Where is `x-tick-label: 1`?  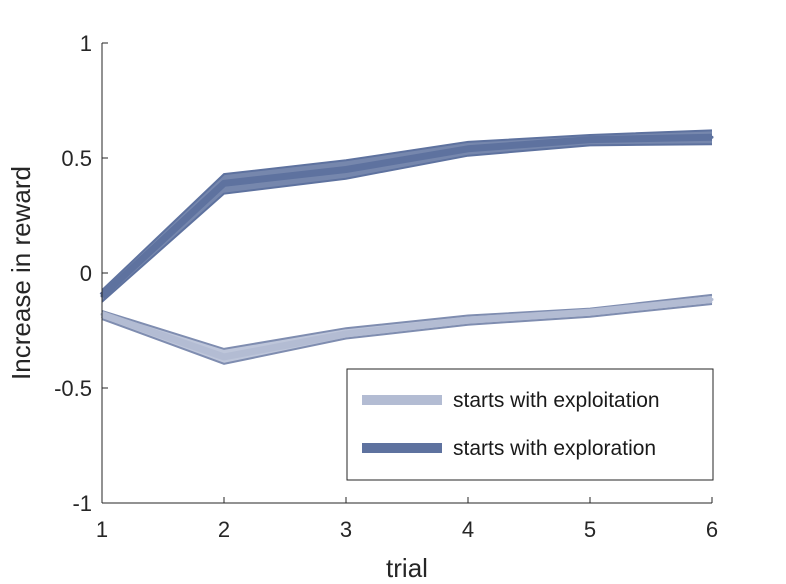 x-tick-label: 1 is located at coordinates (102, 529).